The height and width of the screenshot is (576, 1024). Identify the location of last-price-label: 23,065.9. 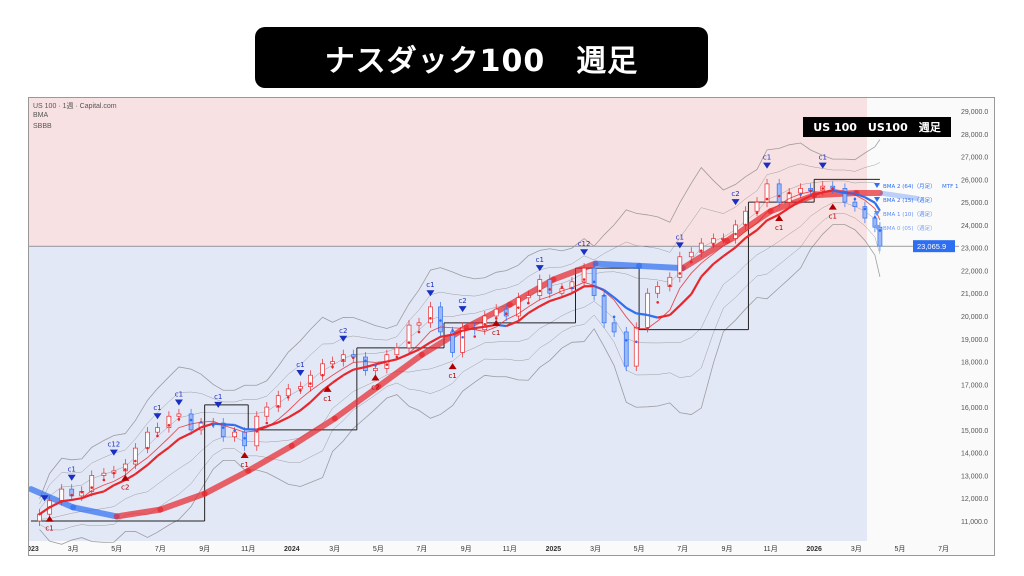
(931, 246).